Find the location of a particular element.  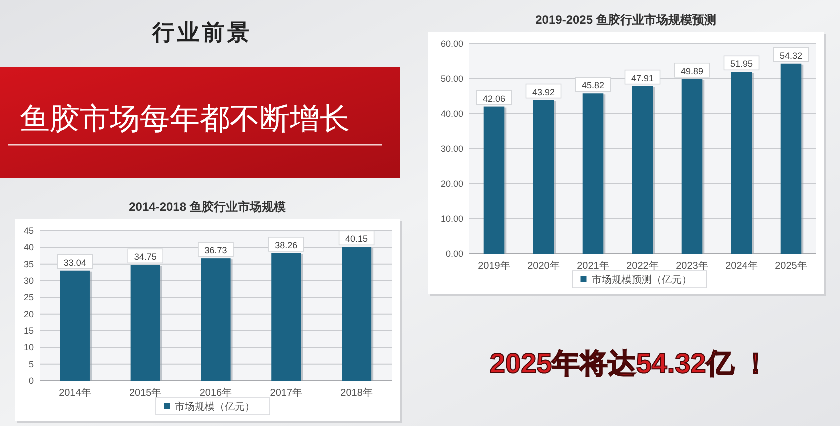

x-tick-label: 2018年 is located at coordinates (356, 393).